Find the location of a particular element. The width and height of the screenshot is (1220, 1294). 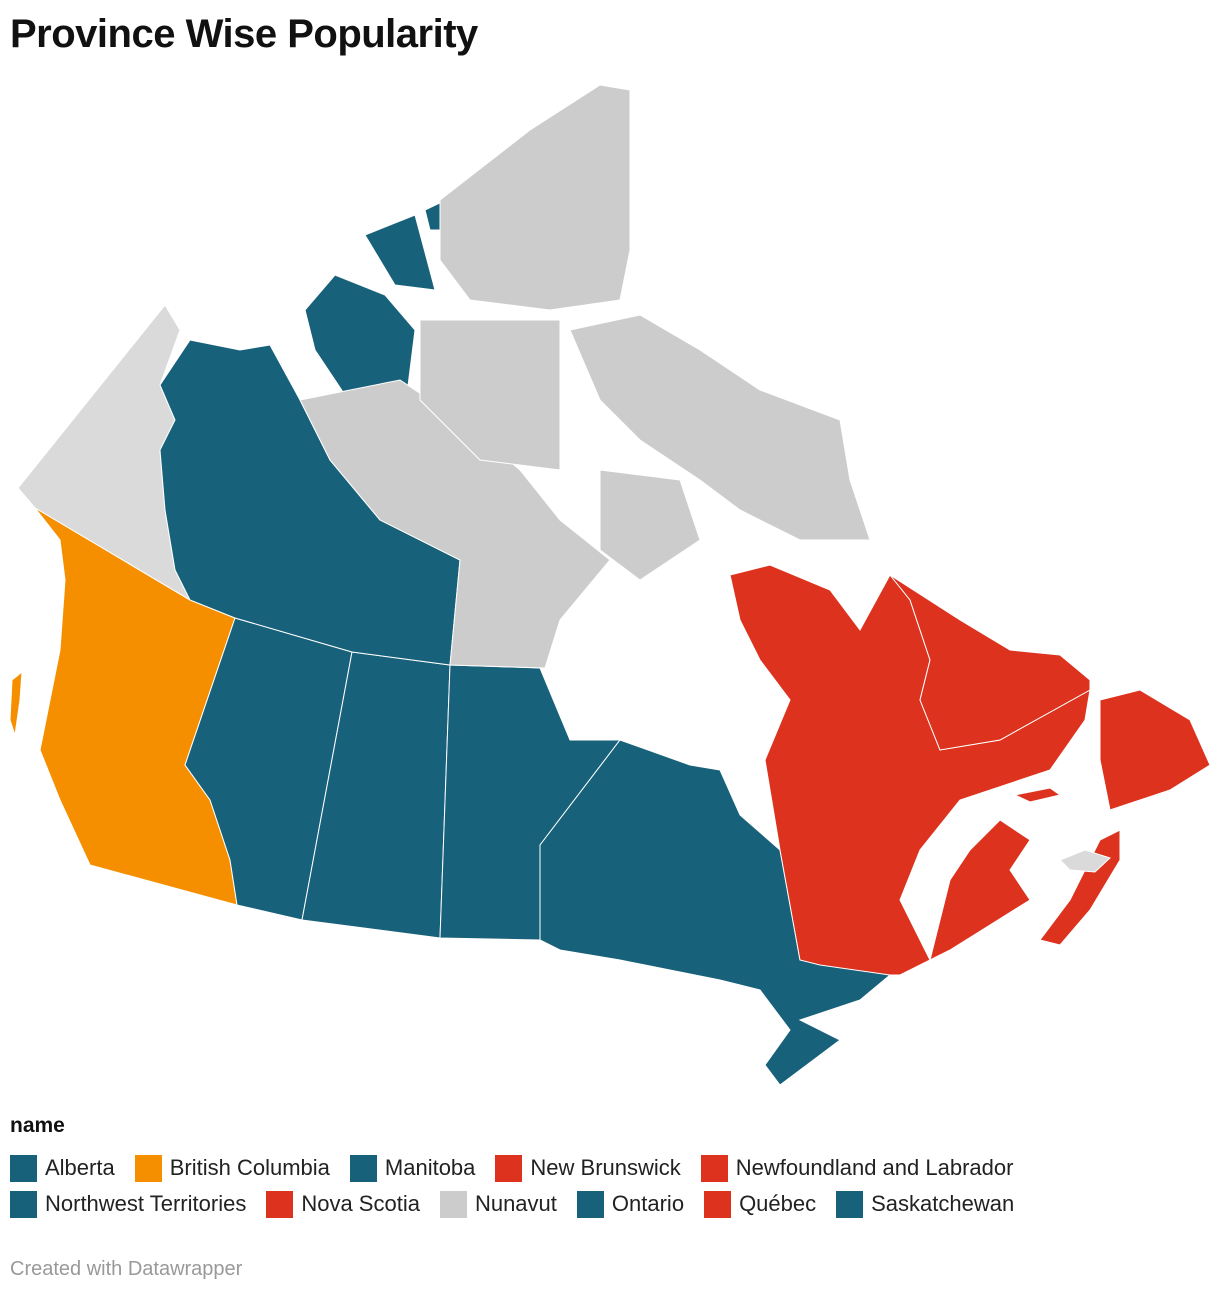

legend-label: Saskatchewan is located at coordinates (943, 1203).